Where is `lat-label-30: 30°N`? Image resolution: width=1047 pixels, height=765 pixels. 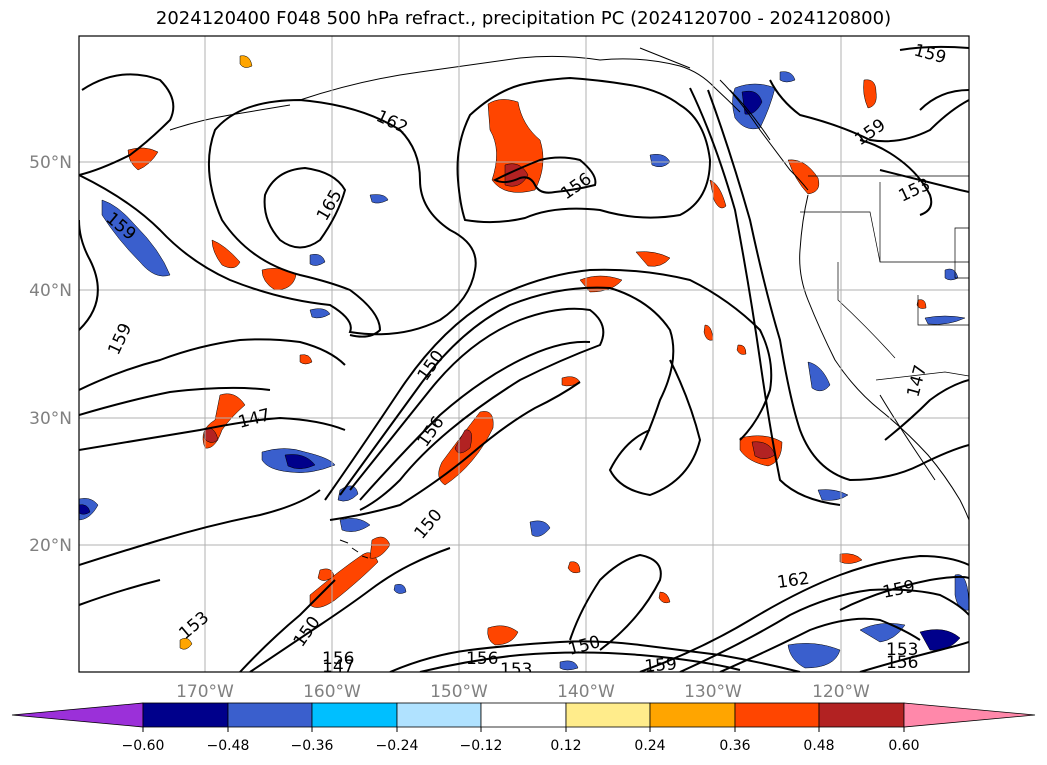 lat-label-30: 30°N is located at coordinates (50, 419).